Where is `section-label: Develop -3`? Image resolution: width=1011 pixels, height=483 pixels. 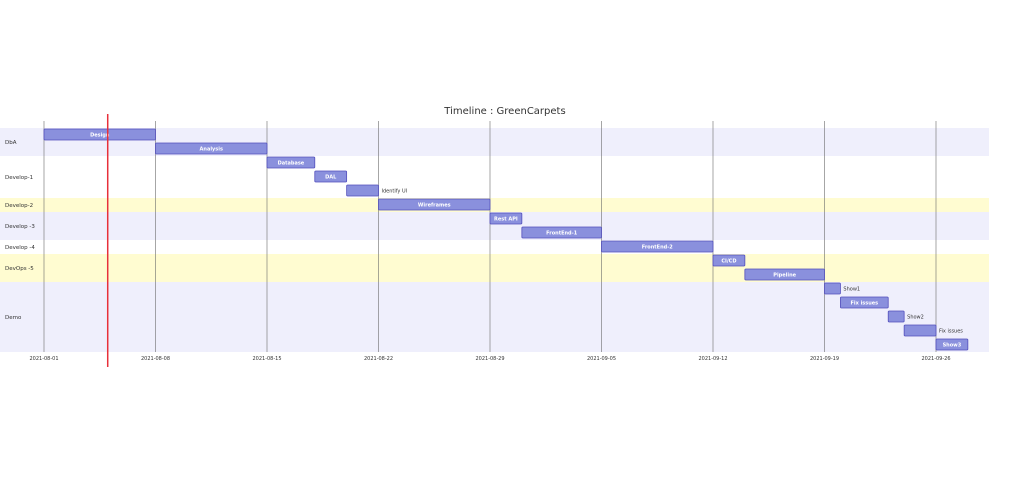
section-label: Develop -3 is located at coordinates (20, 227).